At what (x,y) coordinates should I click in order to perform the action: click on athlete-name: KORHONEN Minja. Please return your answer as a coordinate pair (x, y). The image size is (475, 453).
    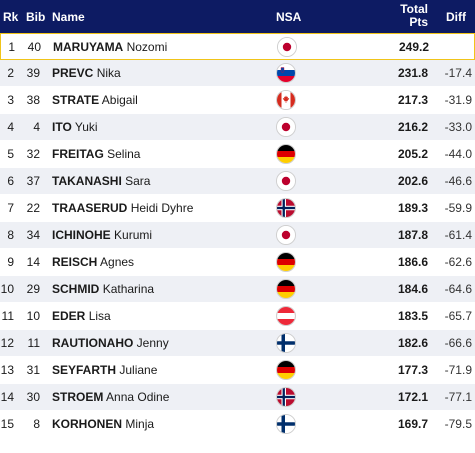
    Looking at the image, I should click on (103, 424).